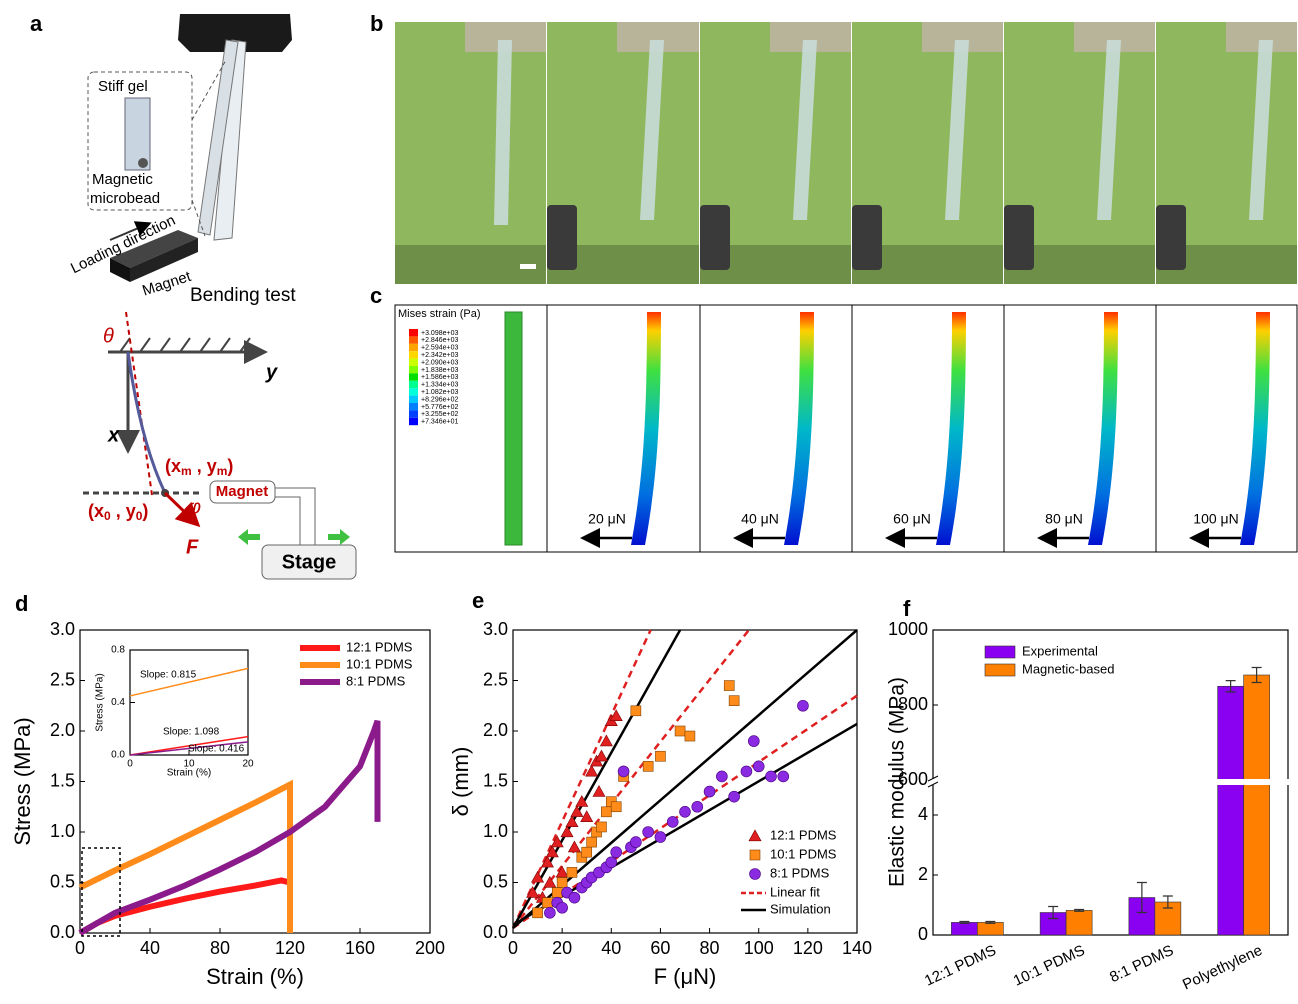 The height and width of the screenshot is (1004, 1298). I want to click on x-tick-label: 120, so click(808, 948).